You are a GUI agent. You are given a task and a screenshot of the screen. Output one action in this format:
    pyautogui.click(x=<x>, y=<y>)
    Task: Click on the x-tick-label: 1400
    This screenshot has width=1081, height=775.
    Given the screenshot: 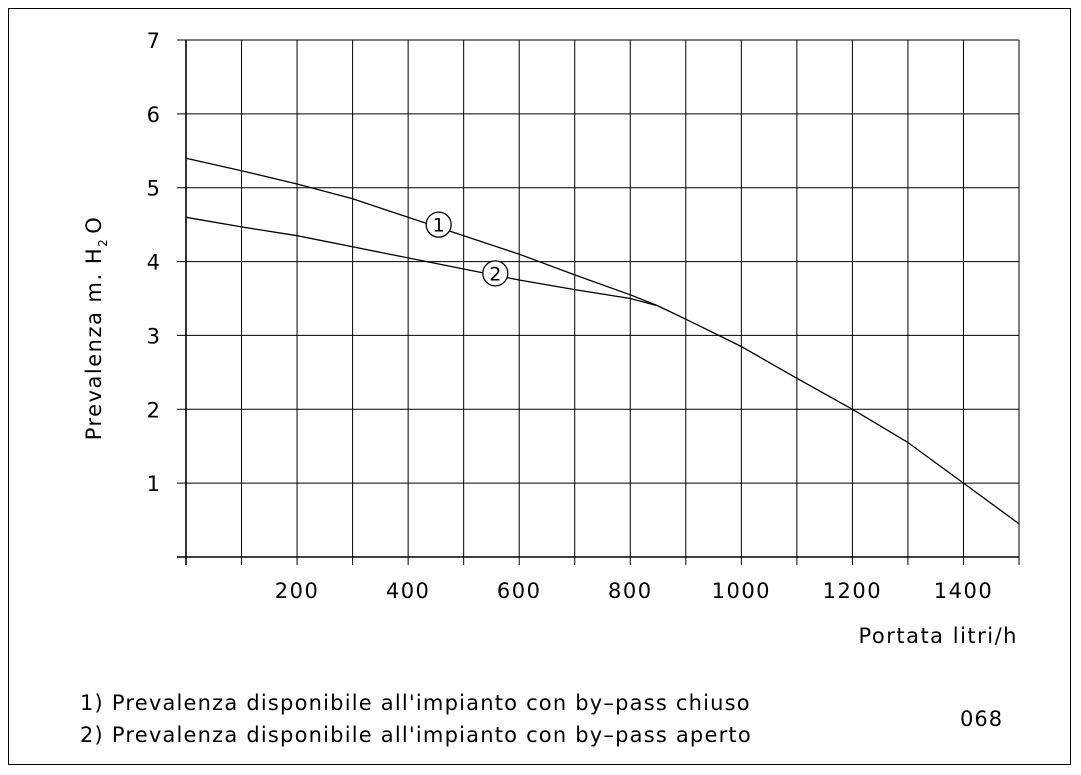 What is the action you would take?
    pyautogui.click(x=963, y=591)
    